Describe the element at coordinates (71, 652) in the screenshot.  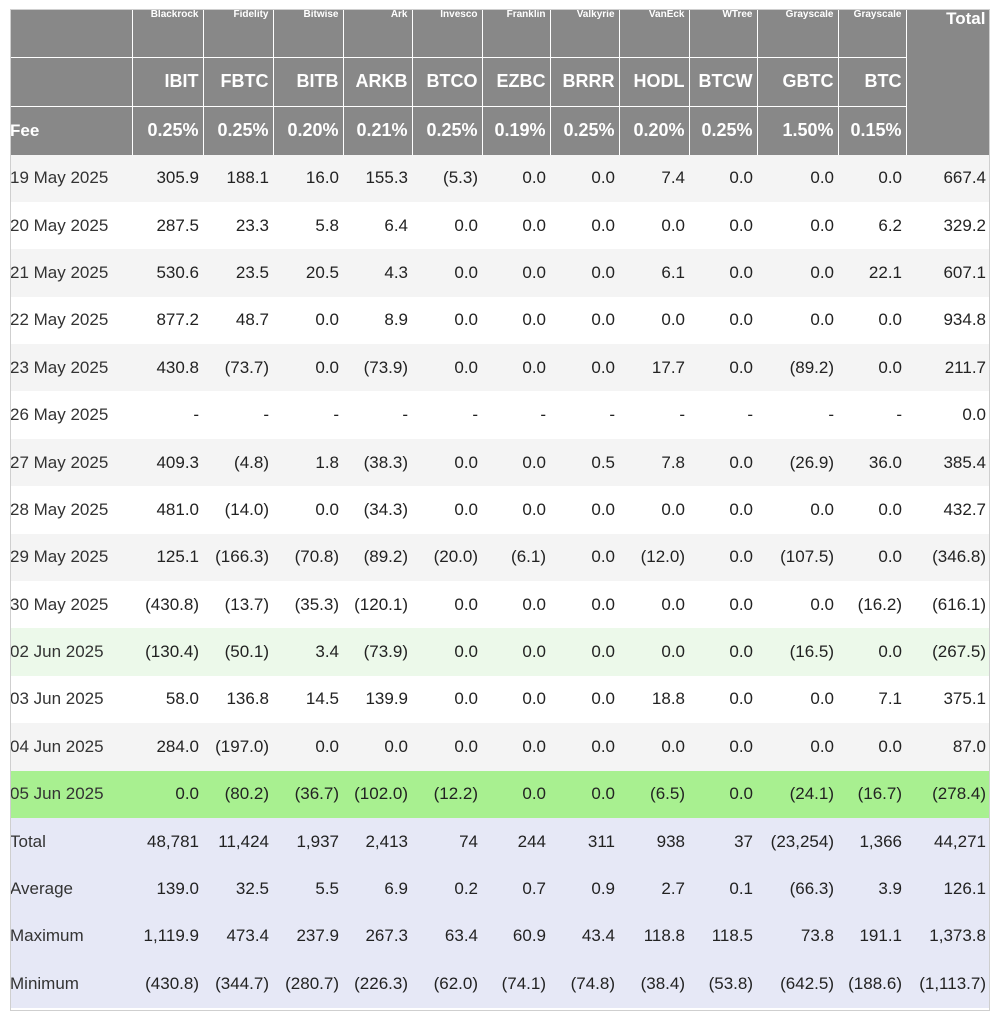
I see `date-cell: 02 Jun 2025` at that location.